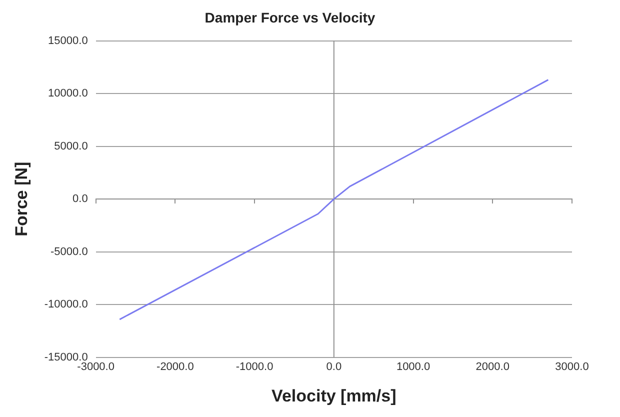  Describe the element at coordinates (334, 367) in the screenshot. I see `x-tick-label: 0.0` at that location.